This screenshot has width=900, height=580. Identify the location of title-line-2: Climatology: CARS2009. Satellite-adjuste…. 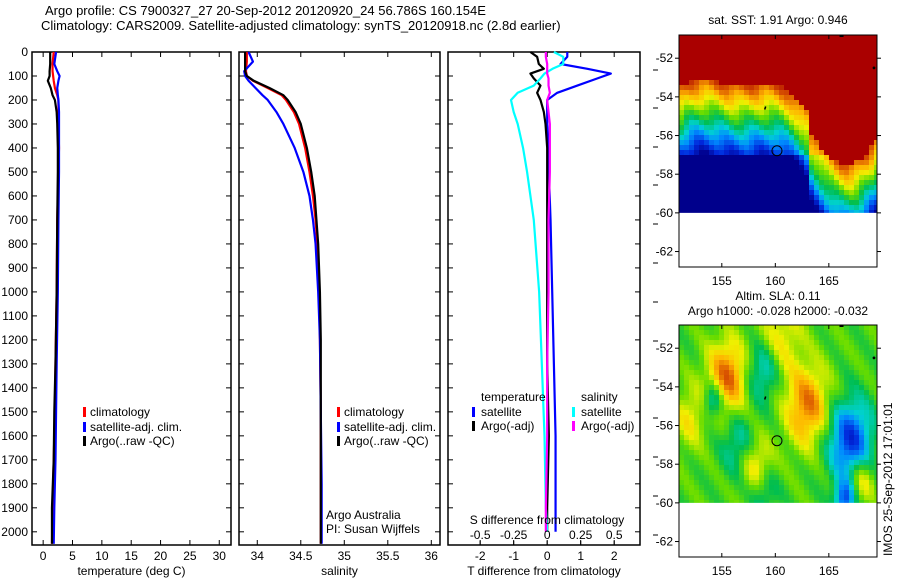
(301, 25).